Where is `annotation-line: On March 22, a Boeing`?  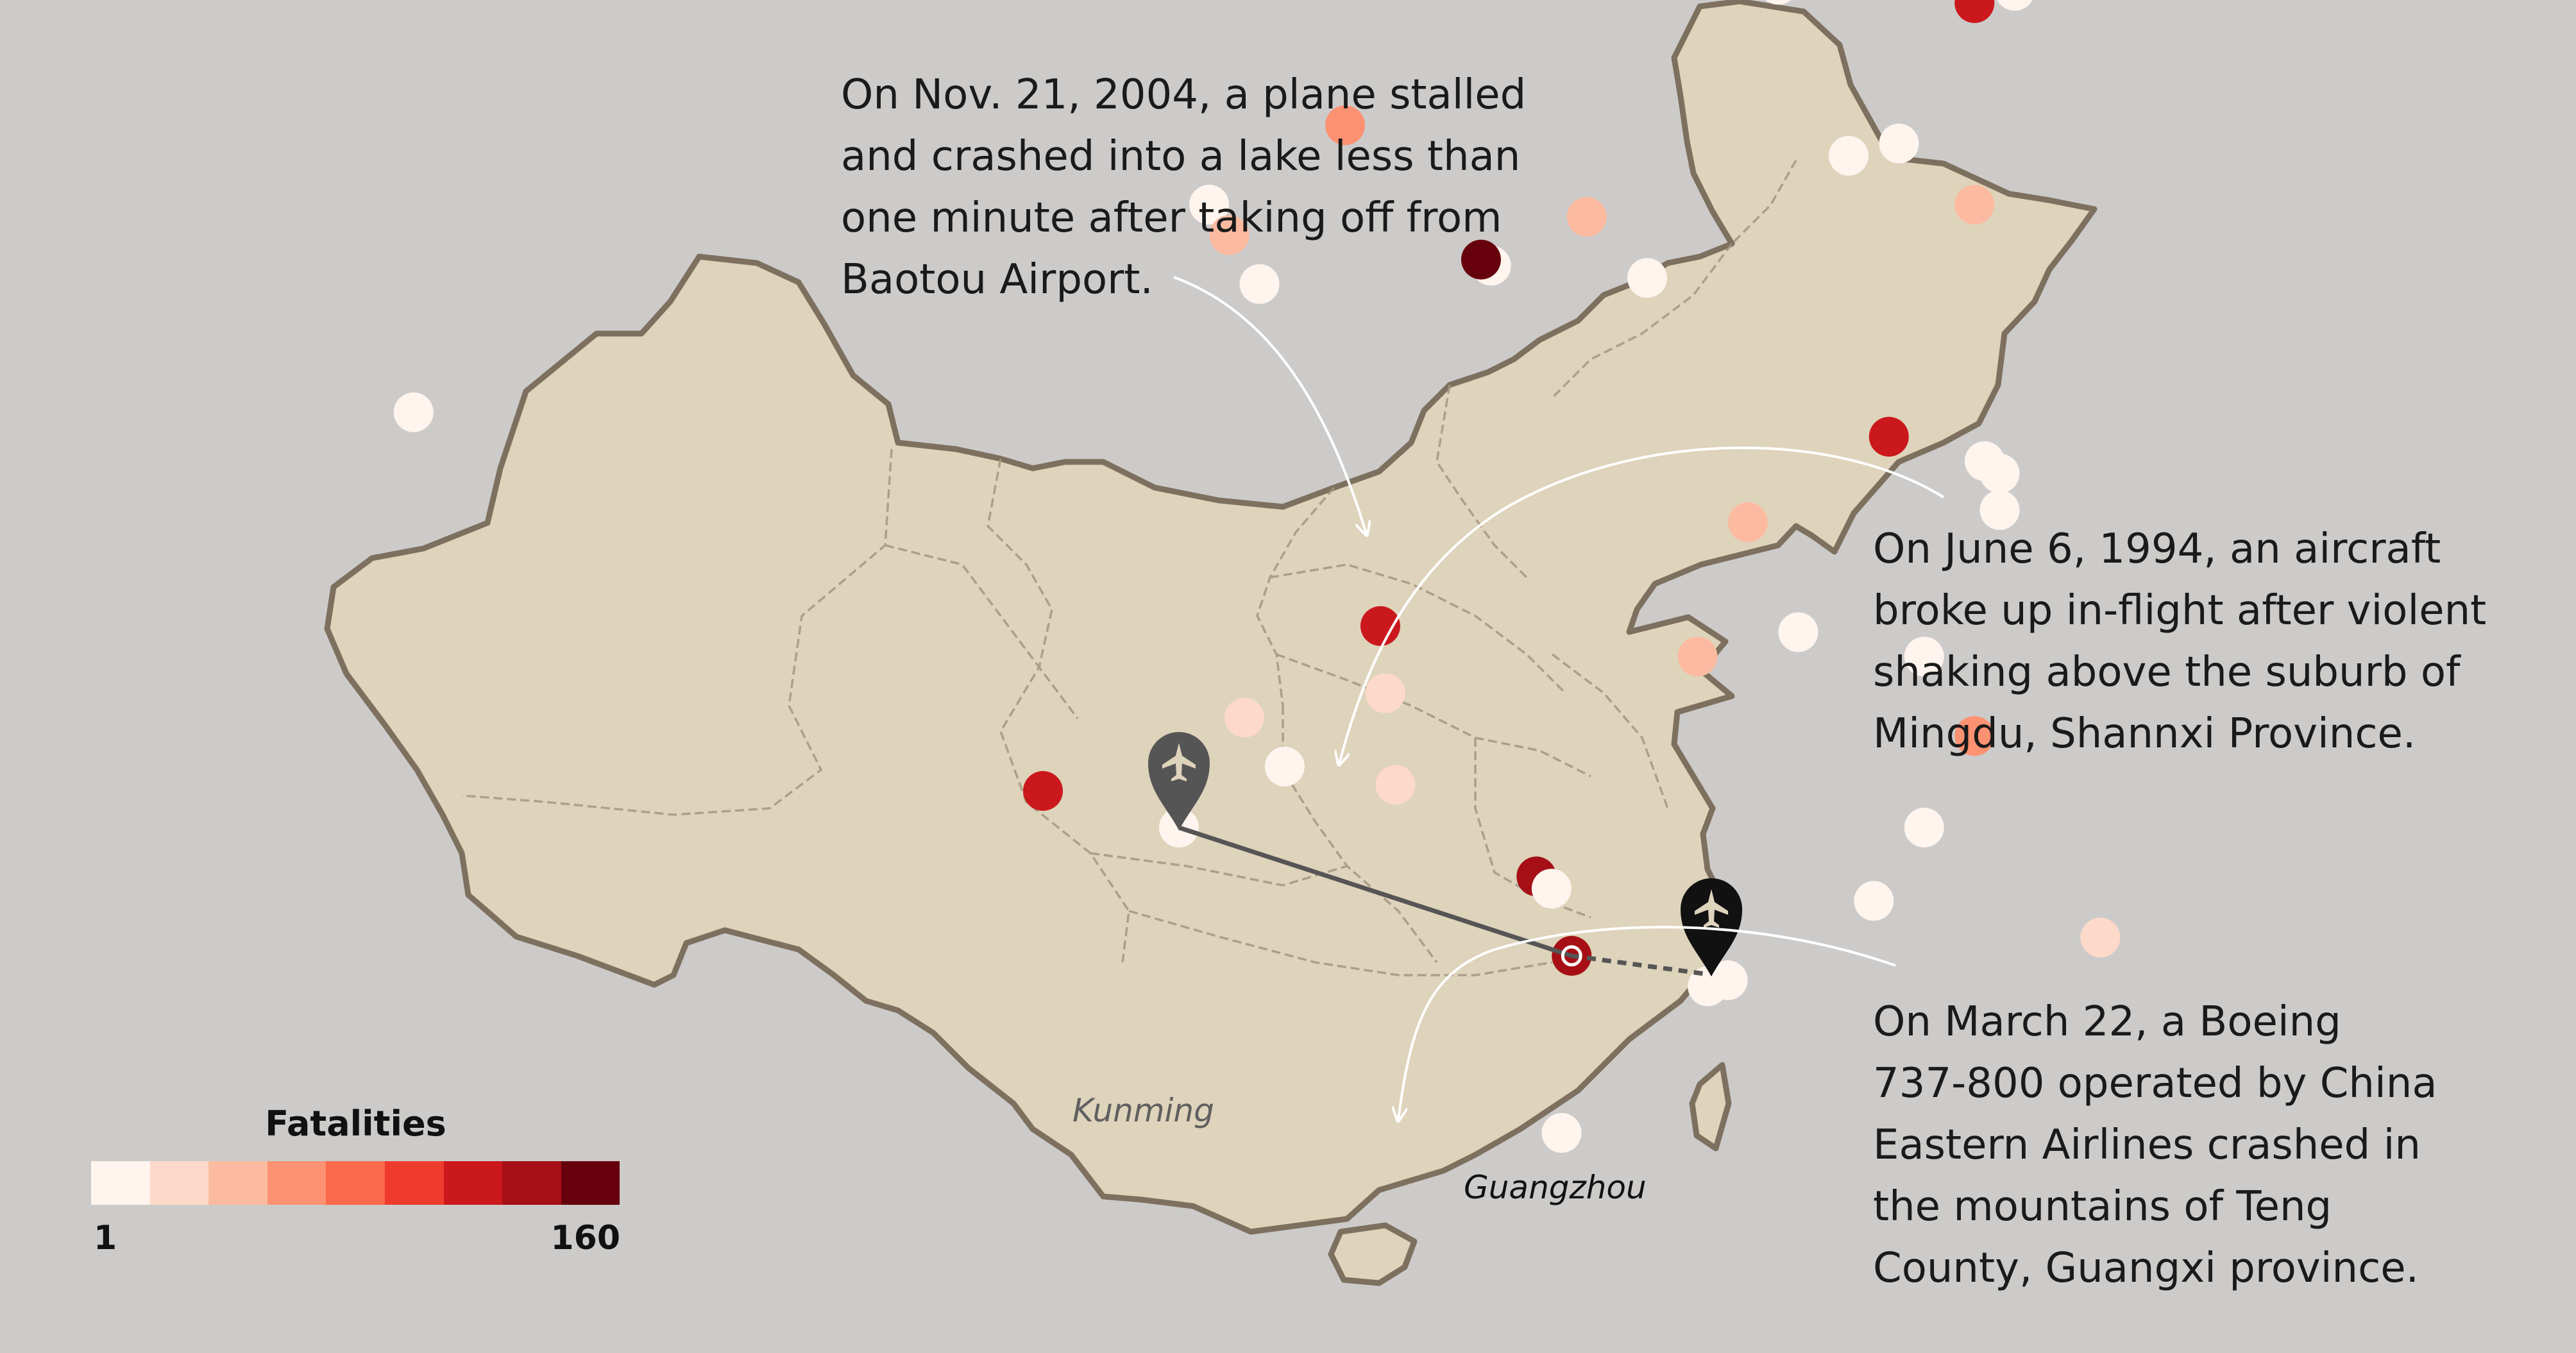
annotation-line: On March 22, a Boeing is located at coordinates (2107, 1022).